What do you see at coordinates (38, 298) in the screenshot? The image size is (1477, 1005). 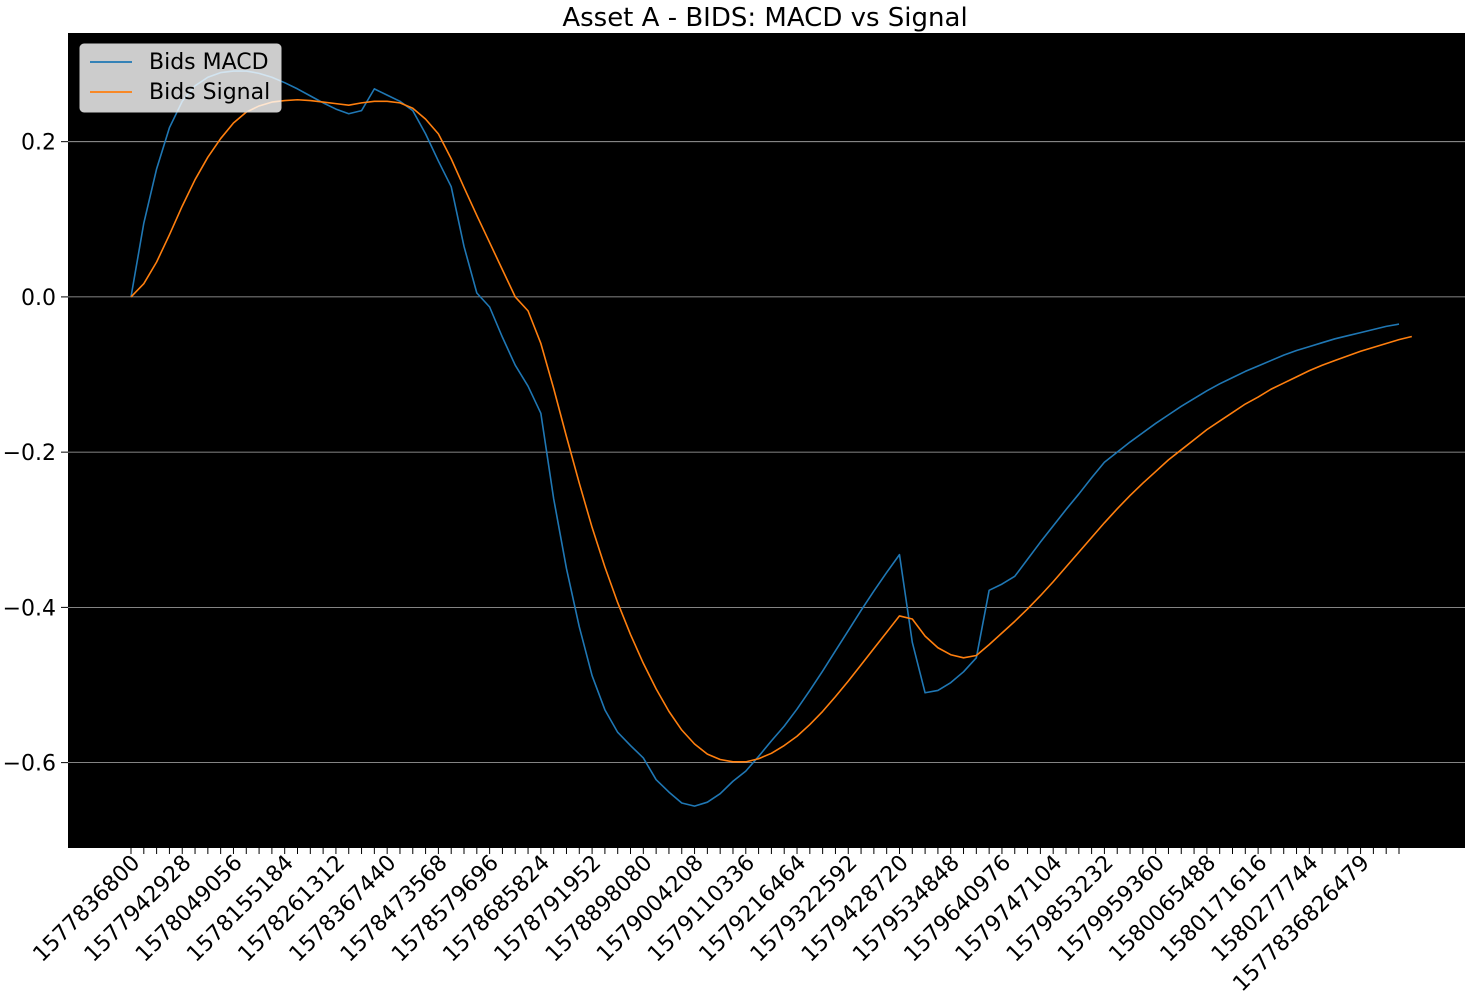 I see `y-tick-label: 0.0` at bounding box center [38, 298].